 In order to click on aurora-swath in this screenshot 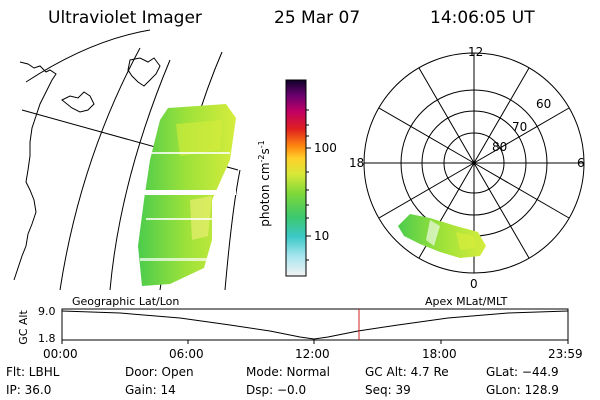, I will do `click(187, 195)`.